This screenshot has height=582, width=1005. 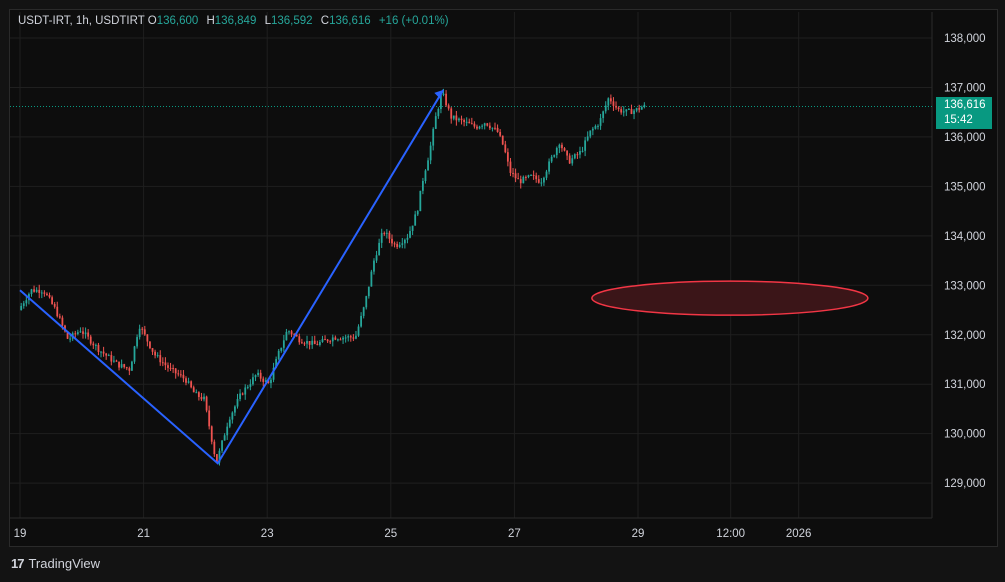 What do you see at coordinates (20, 534) in the screenshot?
I see `time-tick-label: 19` at bounding box center [20, 534].